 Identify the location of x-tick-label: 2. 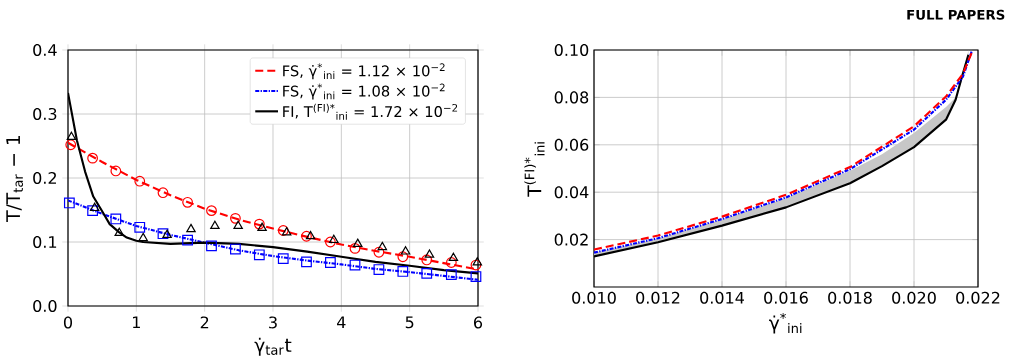
(204, 322).